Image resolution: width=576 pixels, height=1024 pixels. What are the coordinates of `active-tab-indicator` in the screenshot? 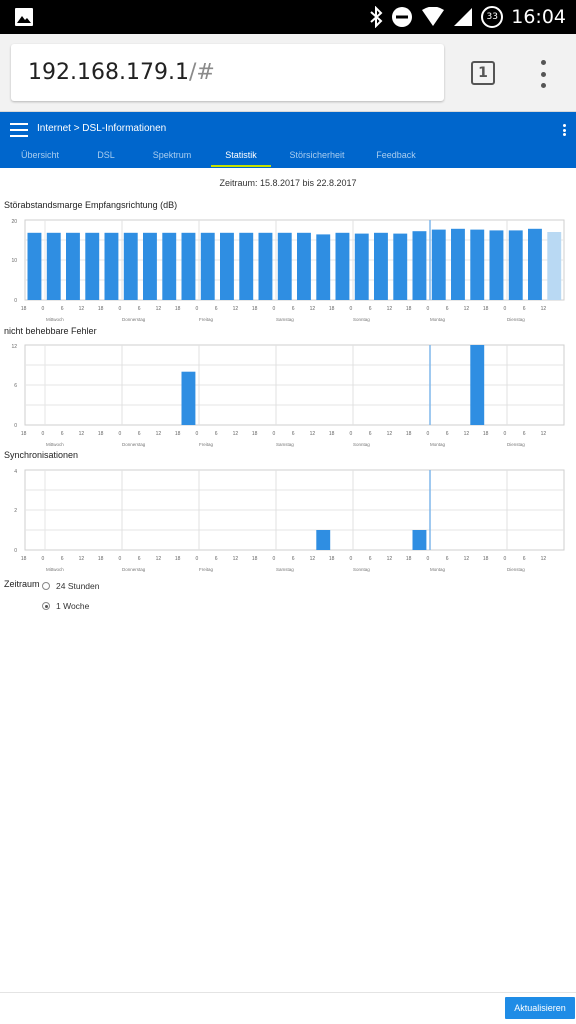 It's located at (241, 166).